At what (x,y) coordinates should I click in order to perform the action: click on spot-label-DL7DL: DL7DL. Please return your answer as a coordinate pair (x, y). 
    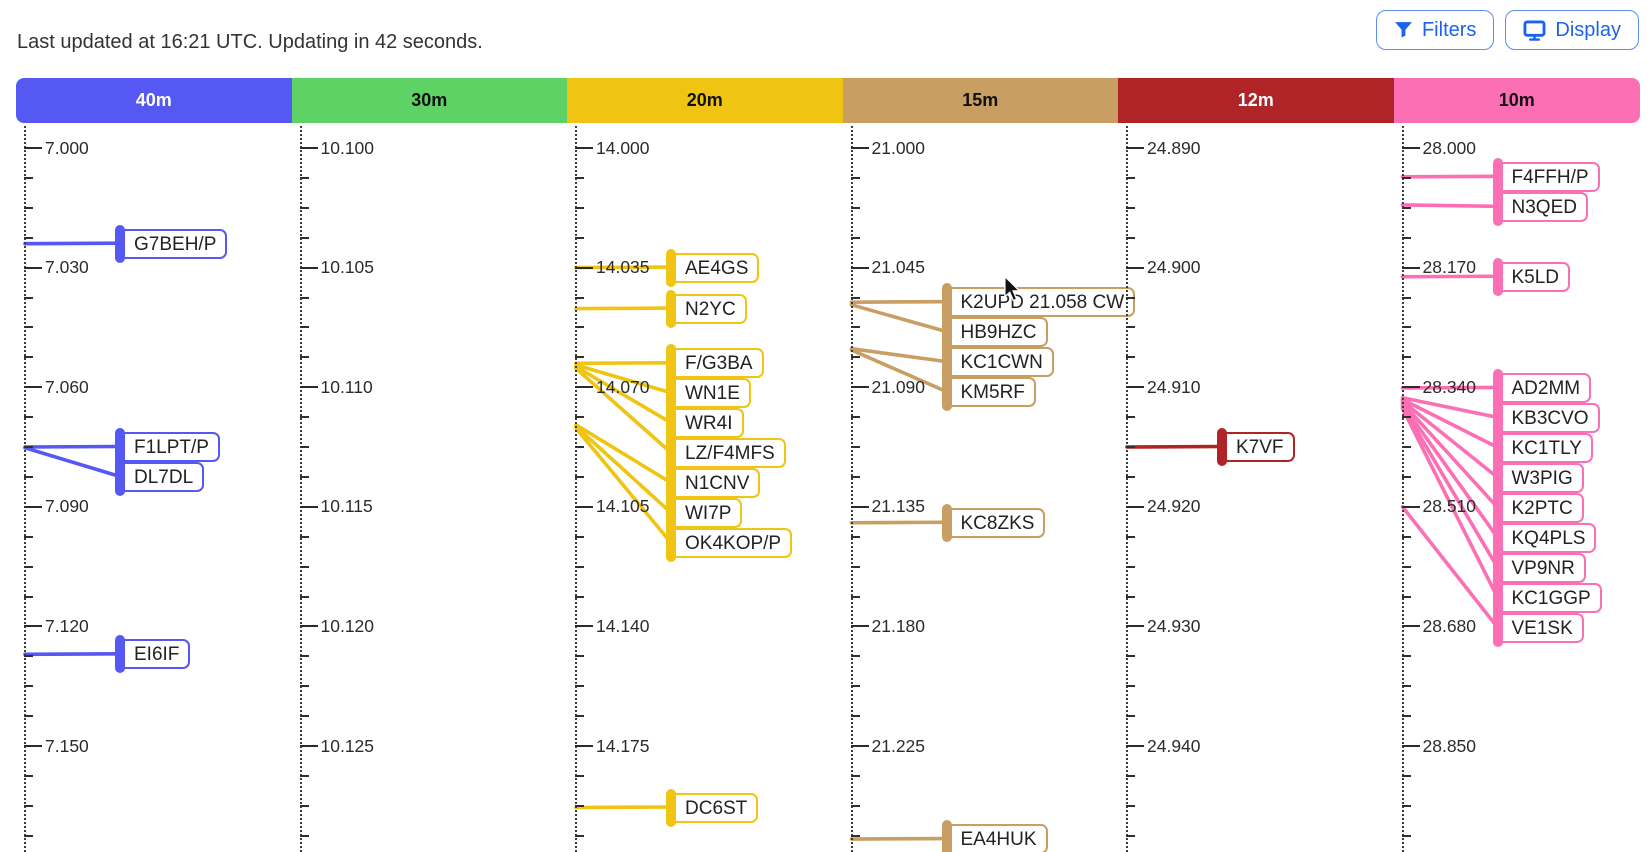
    Looking at the image, I should click on (160, 477).